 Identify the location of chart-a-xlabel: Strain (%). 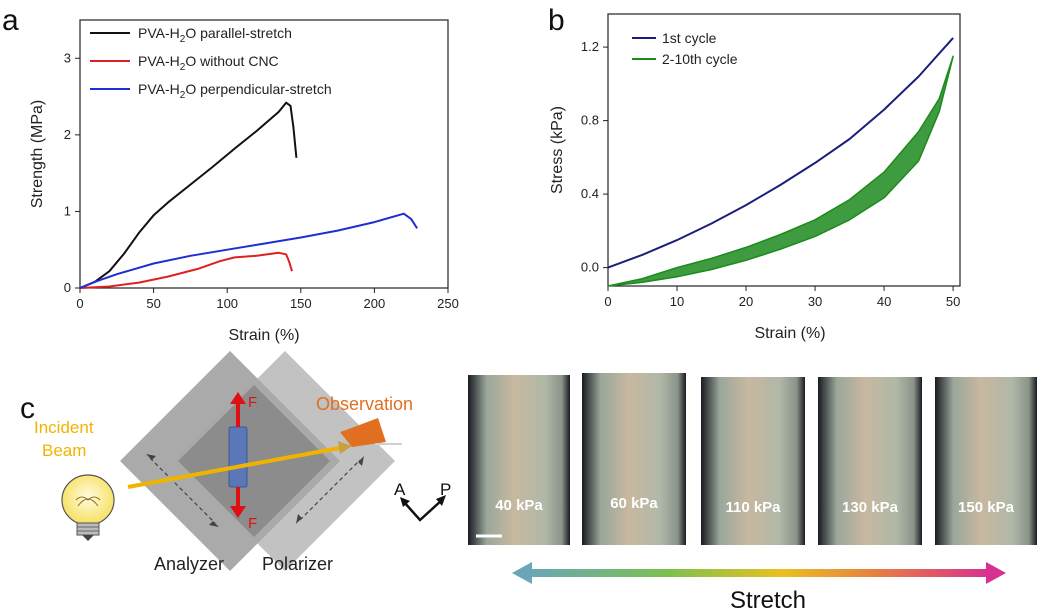
(263, 335).